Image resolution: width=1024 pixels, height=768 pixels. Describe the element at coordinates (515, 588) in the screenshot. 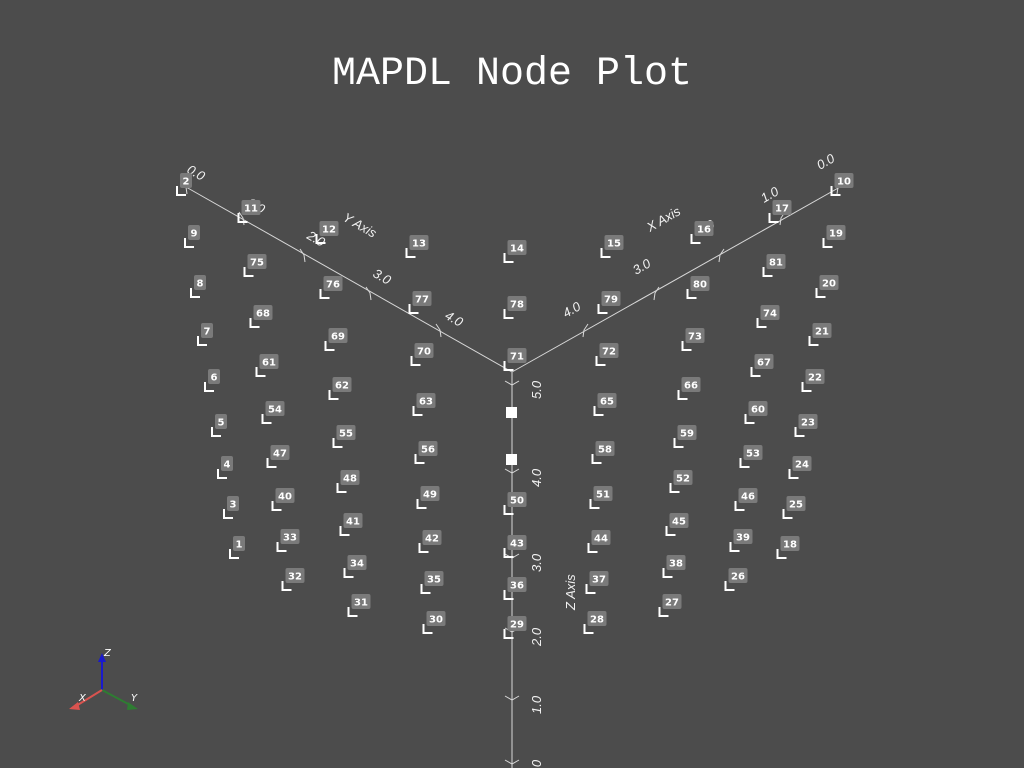

I see `node-36: 36` at that location.